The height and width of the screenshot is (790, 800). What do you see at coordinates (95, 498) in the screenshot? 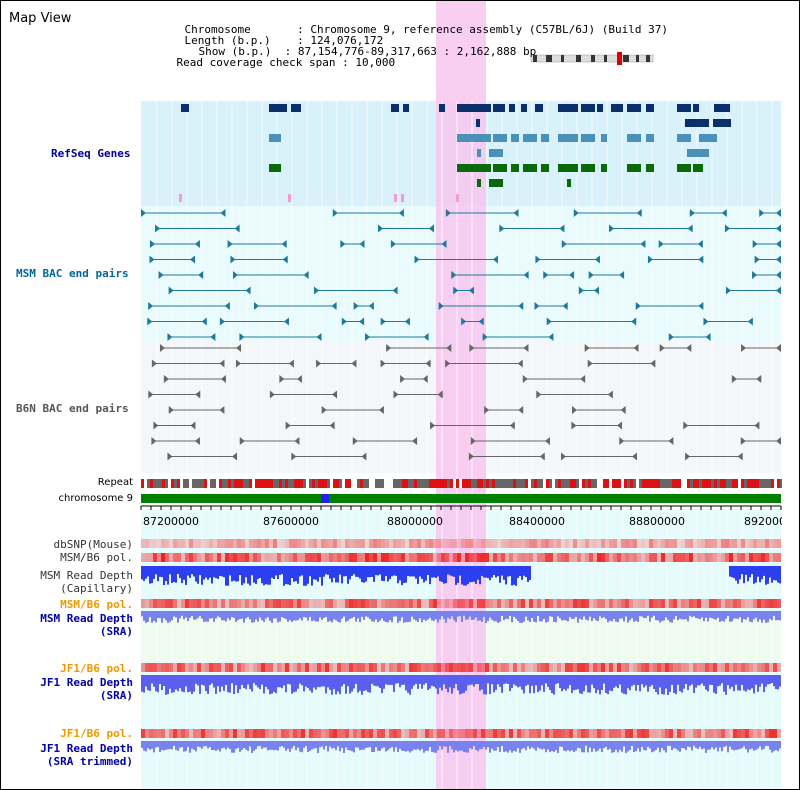
I see `track-label-chromosome: chromosome 9` at bounding box center [95, 498].